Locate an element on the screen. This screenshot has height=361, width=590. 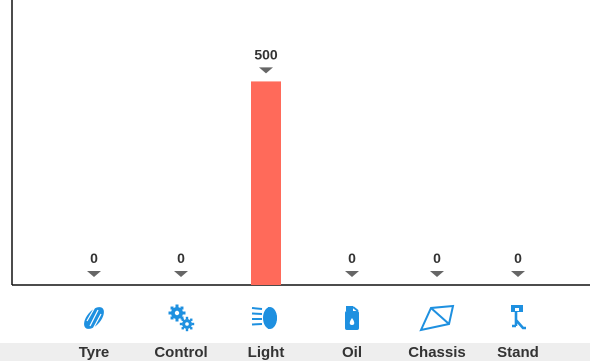
category-label-control: Control is located at coordinates (180, 352).